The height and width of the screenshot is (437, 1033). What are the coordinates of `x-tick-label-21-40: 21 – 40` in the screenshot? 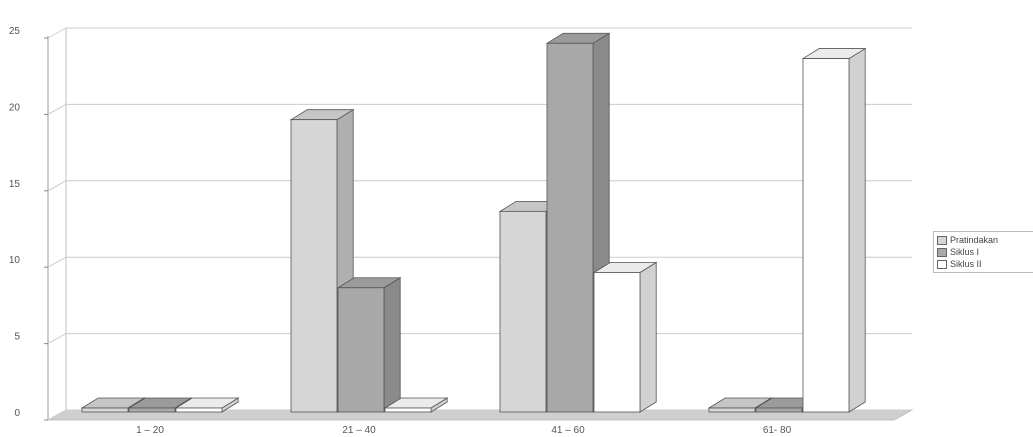 It's located at (359, 430).